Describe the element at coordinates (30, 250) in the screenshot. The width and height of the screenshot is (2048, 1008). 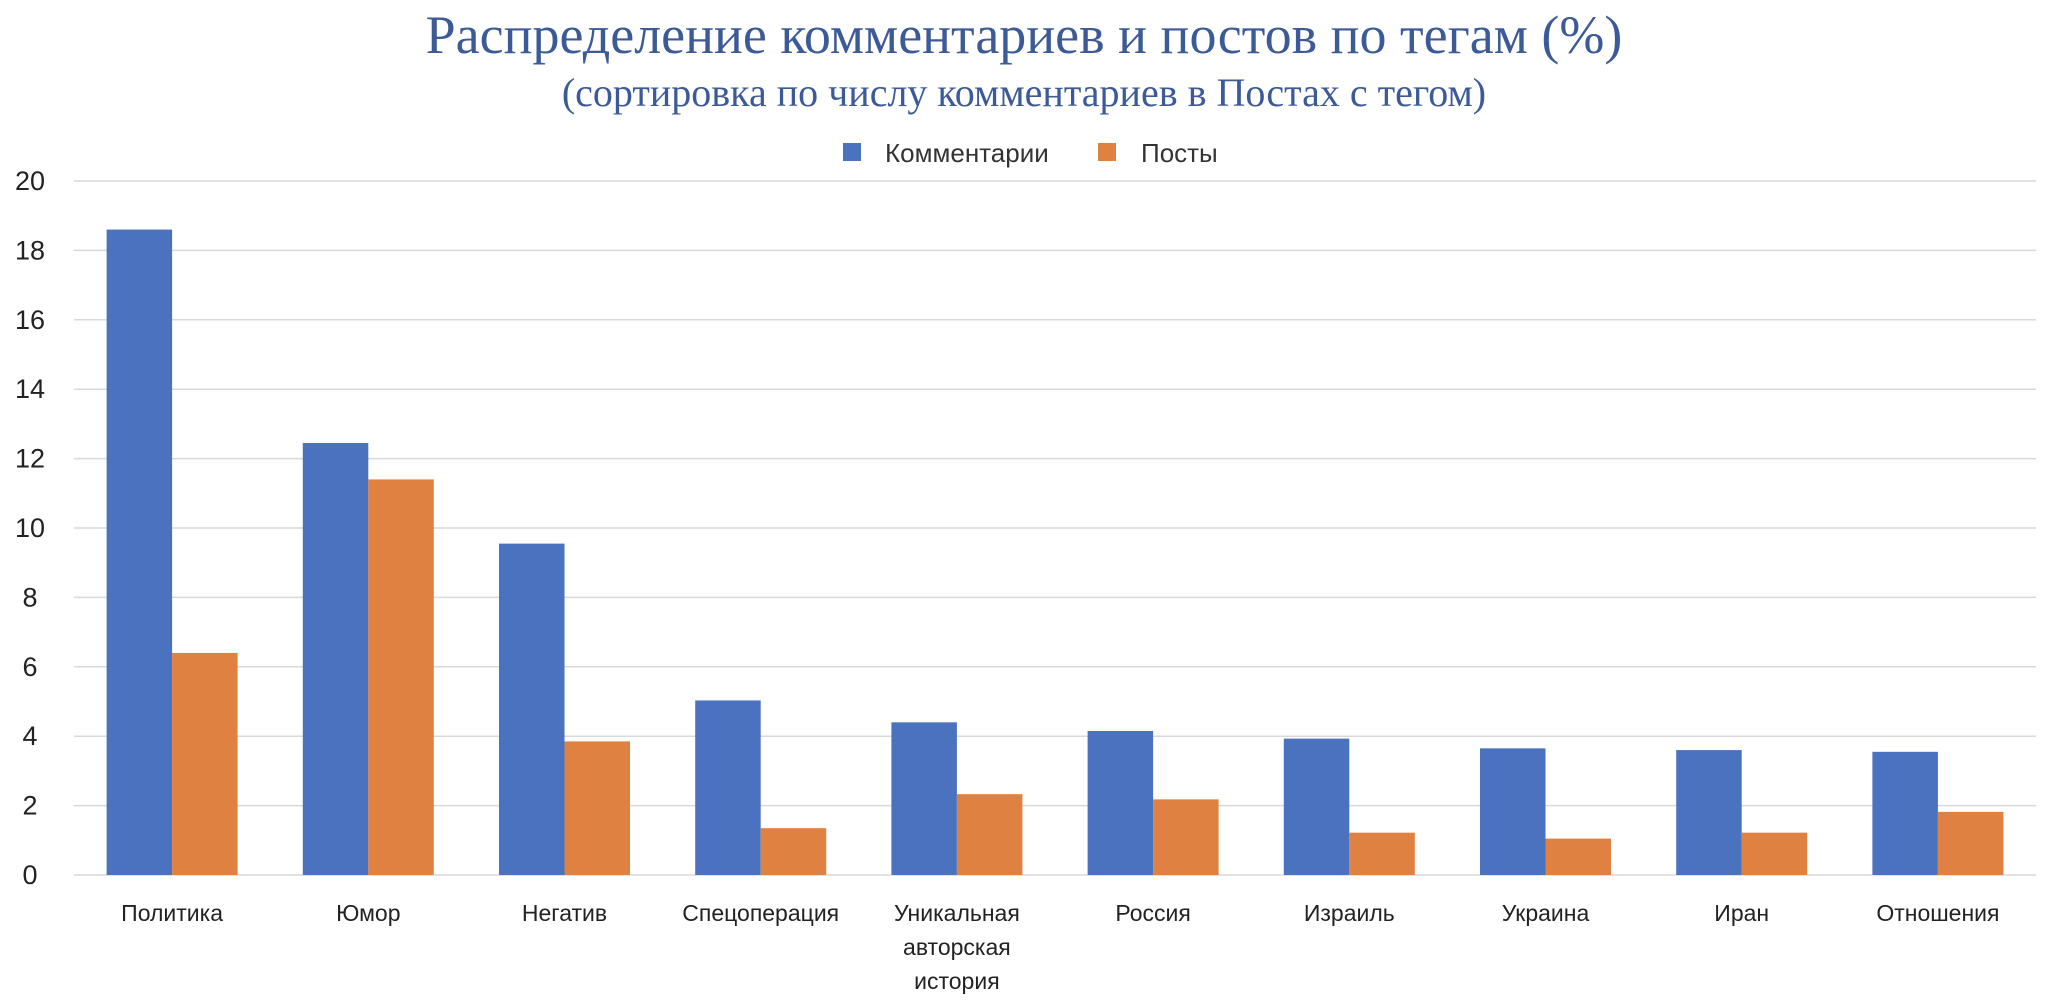
I see `y-tick-label: 18` at that location.